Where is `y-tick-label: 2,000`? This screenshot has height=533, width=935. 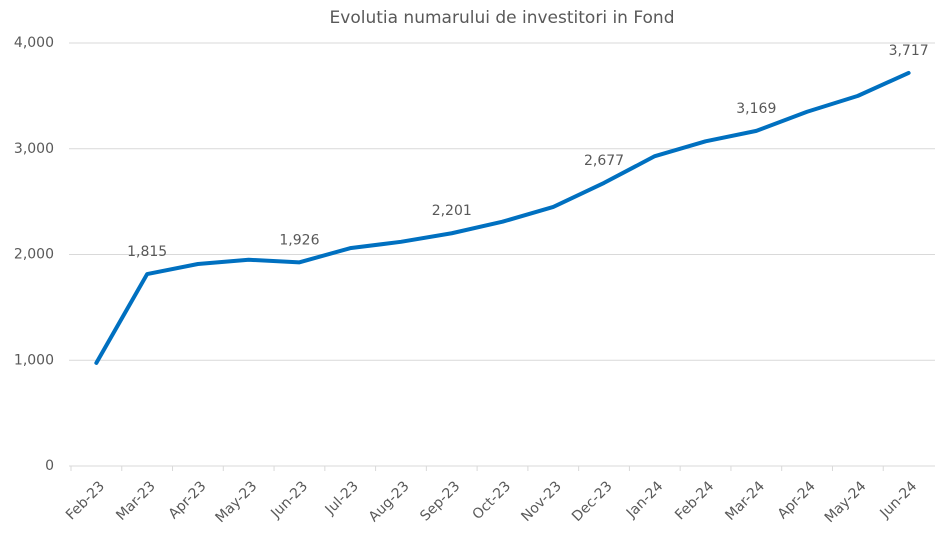 y-tick-label: 2,000 is located at coordinates (34, 255).